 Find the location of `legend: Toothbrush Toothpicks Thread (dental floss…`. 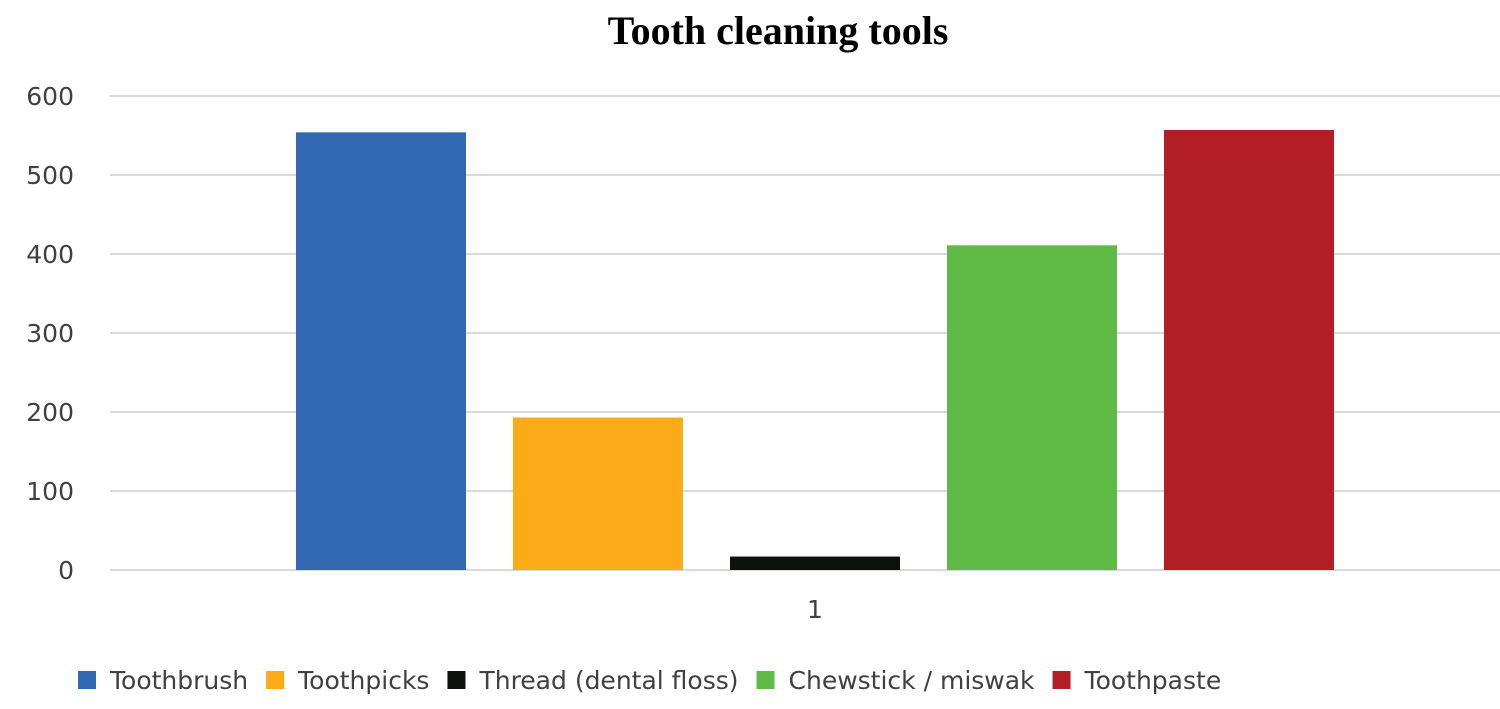

legend: Toothbrush Toothpicks Thread (dental floss… is located at coordinates (649, 680).